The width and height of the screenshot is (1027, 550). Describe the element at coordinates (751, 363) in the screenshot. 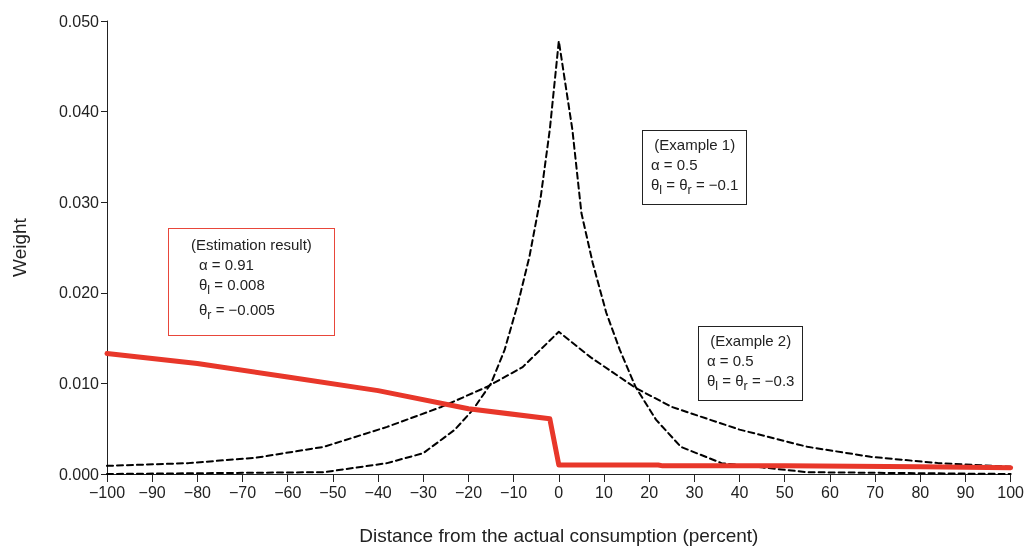

I see `annotation: (Example 2) α = 0.5 θ$_{l}$ = θ$_{r}$ = −0.3` at that location.